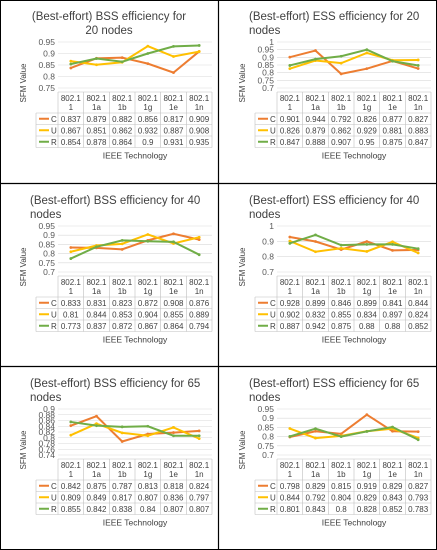 Image resolution: width=437 pixels, height=550 pixels. Describe the element at coordinates (96, 303) in the screenshot. I see `data-label: 0.831` at that location.